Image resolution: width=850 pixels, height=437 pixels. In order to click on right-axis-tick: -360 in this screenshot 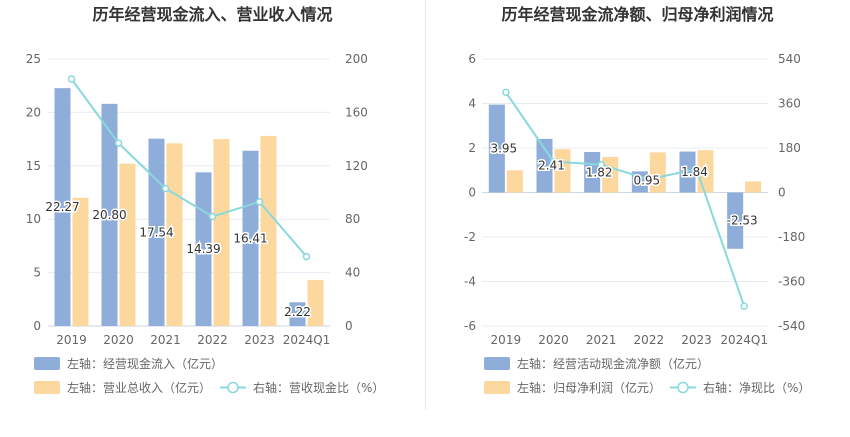, I will do `click(791, 282)`.